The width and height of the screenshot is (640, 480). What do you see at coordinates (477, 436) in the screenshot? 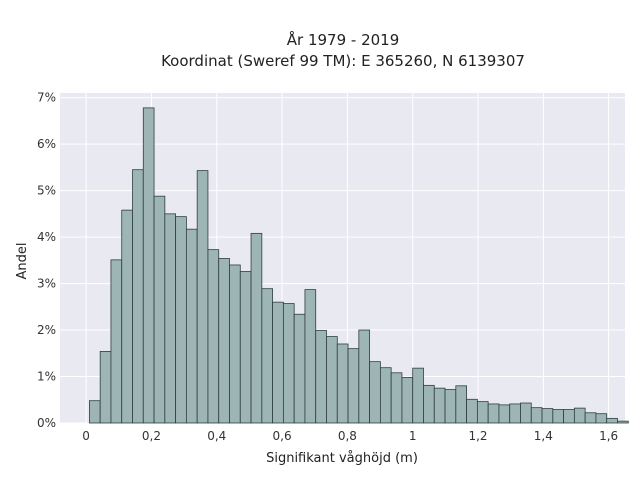
I see `x-tick-label: 1,2` at bounding box center [477, 436].